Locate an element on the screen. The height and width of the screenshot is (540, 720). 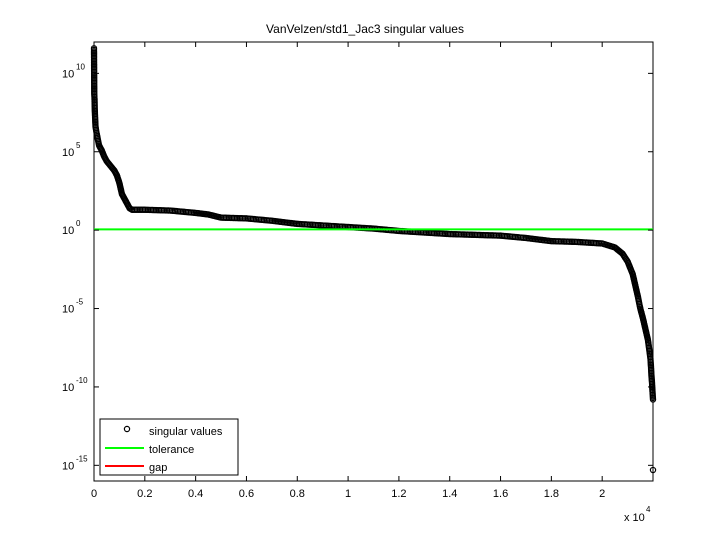
y-tick-exponent: 5 is located at coordinates (78, 145).